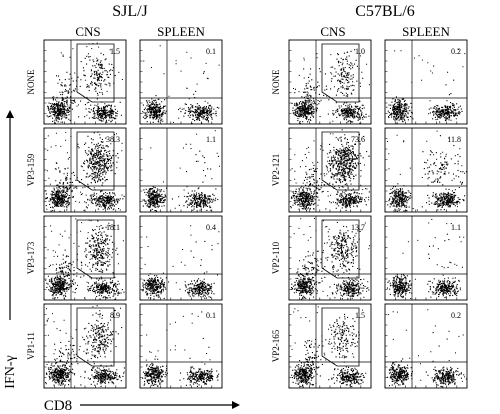  Describe the element at coordinates (10, 371) in the screenshot. I see `y-axis-label: IFN-γ` at that location.